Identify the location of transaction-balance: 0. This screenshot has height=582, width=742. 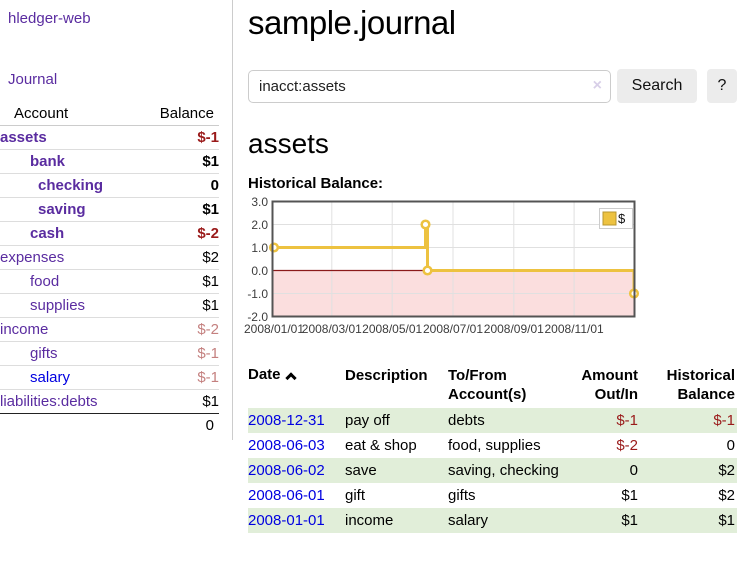
(730, 445).